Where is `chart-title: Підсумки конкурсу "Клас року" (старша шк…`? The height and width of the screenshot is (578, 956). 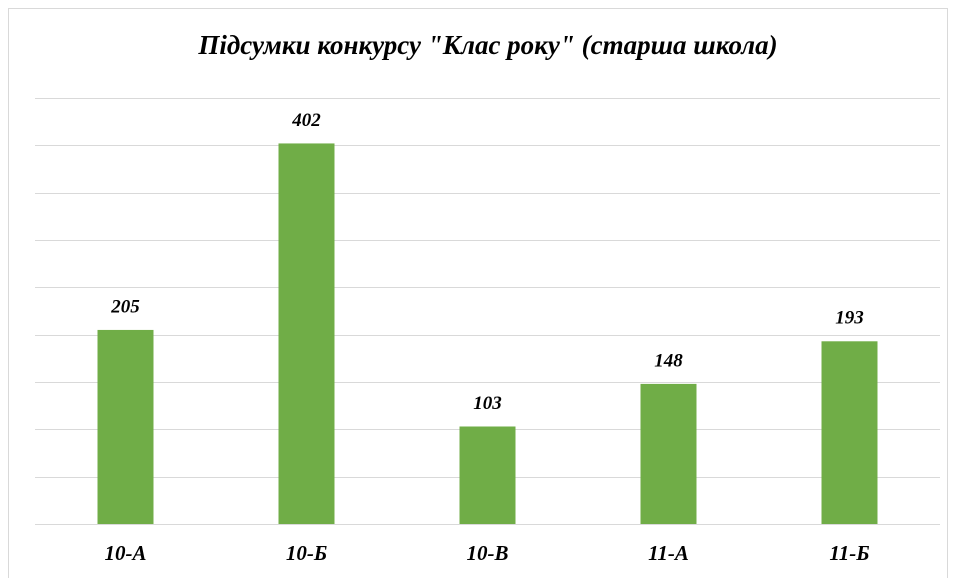
chart-title: Підсумки конкурсу "Клас року" (старша шк… is located at coordinates (487, 45).